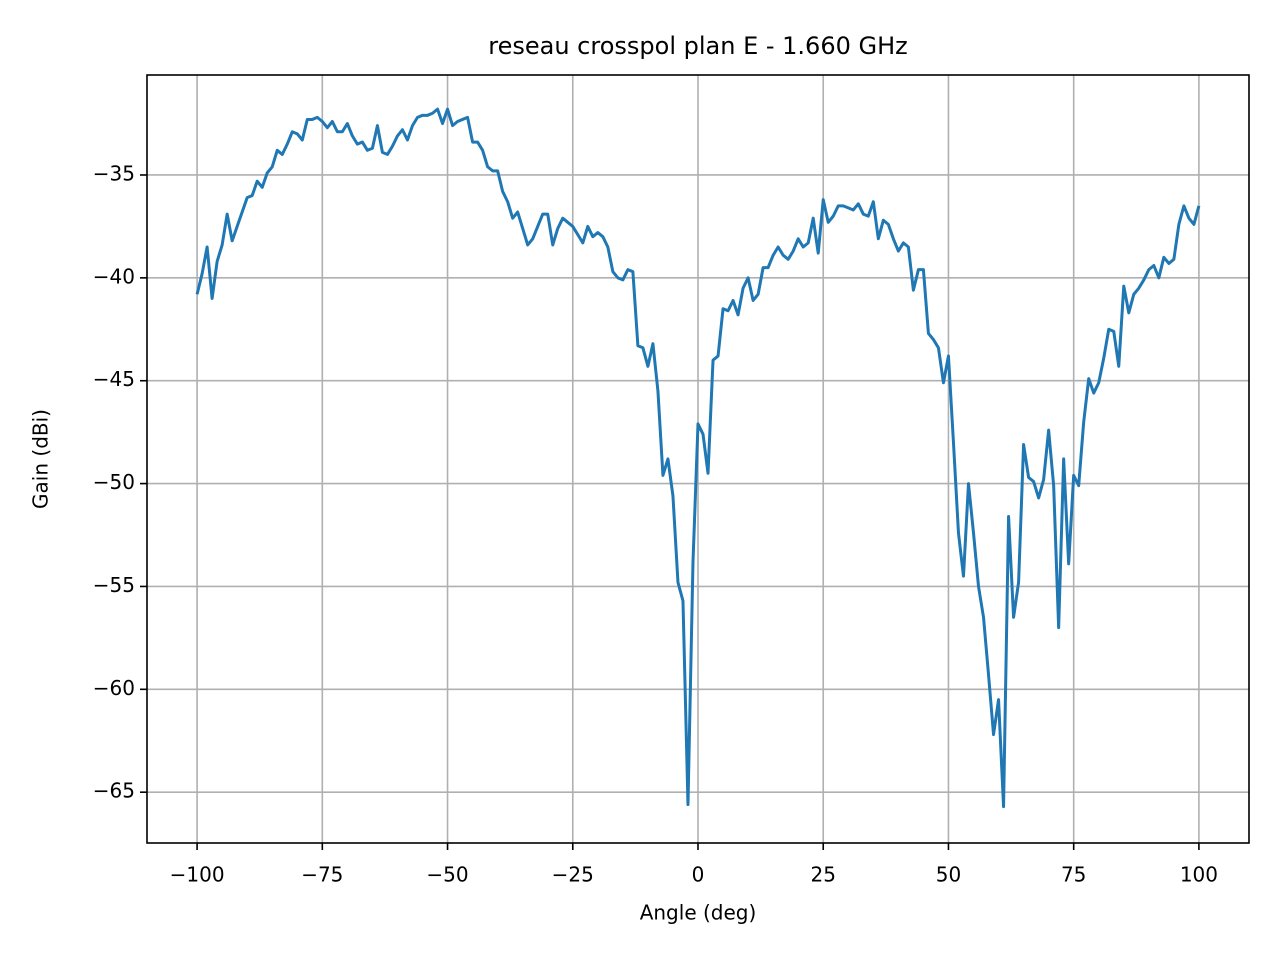 This screenshot has width=1280, height=960. I want to click on x-tick-label: −50, so click(447, 875).